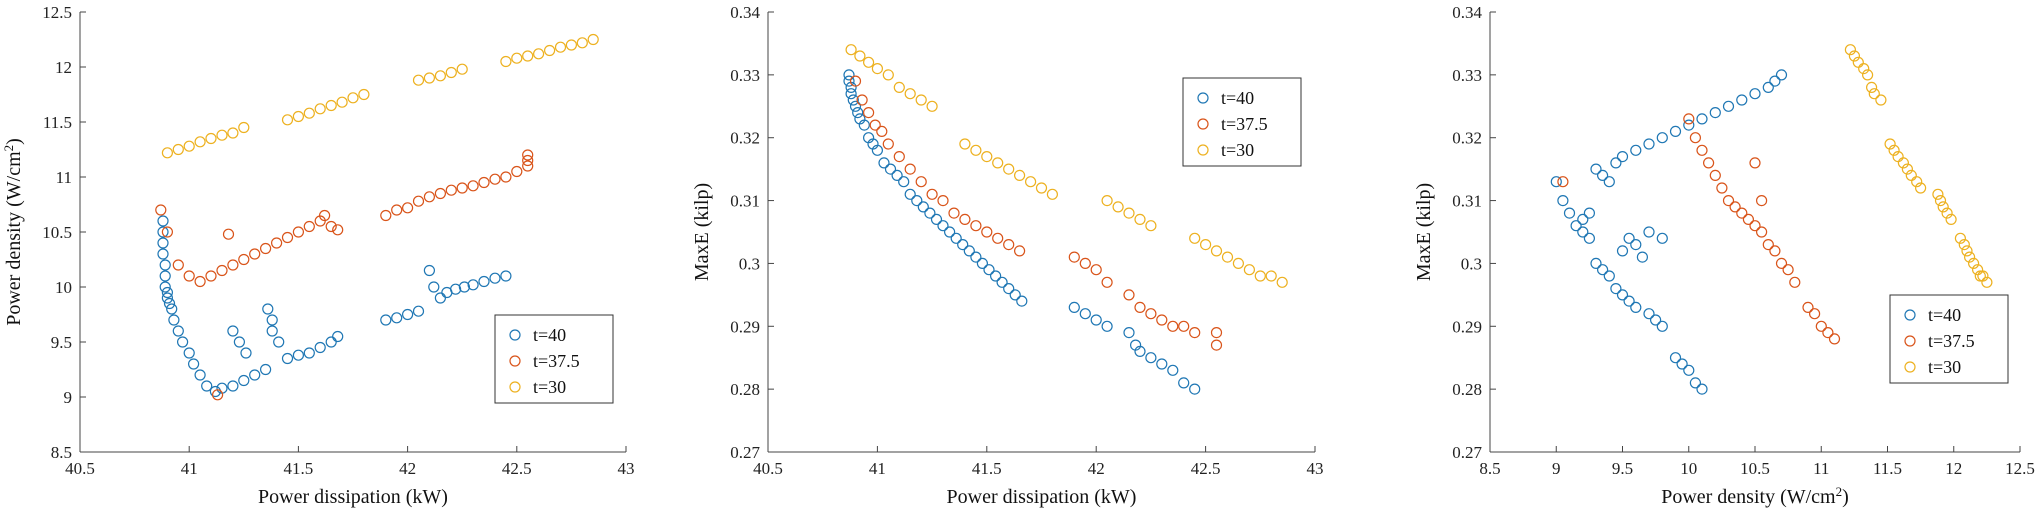 This screenshot has height=510, width=2038. What do you see at coordinates (1622, 468) in the screenshot?
I see `x-tick-label: 9.5` at bounding box center [1622, 468].